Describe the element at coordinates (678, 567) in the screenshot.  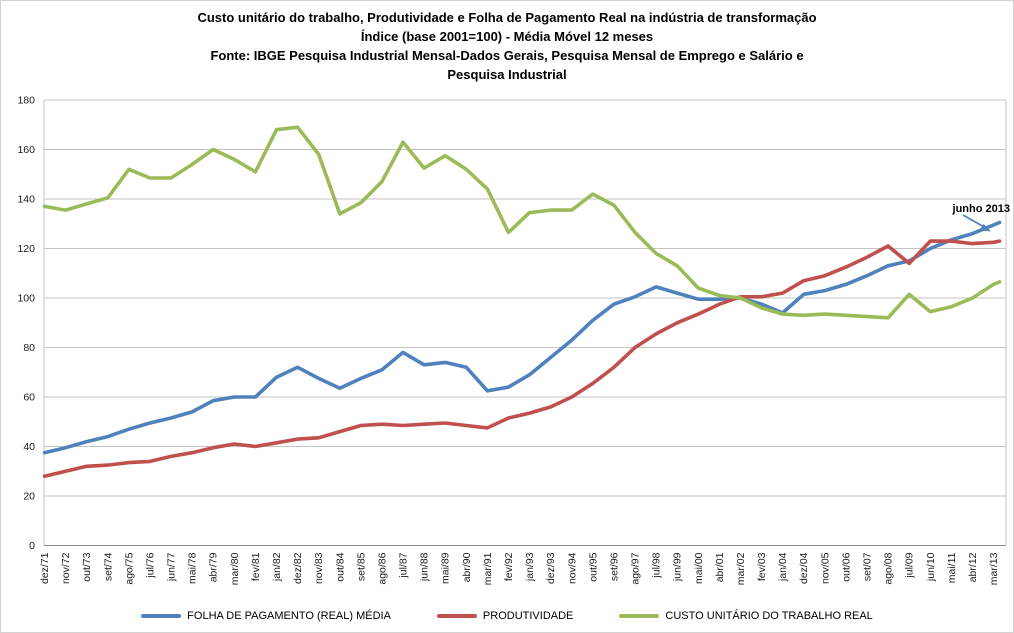
I see `x-axis-label: jun/99` at that location.